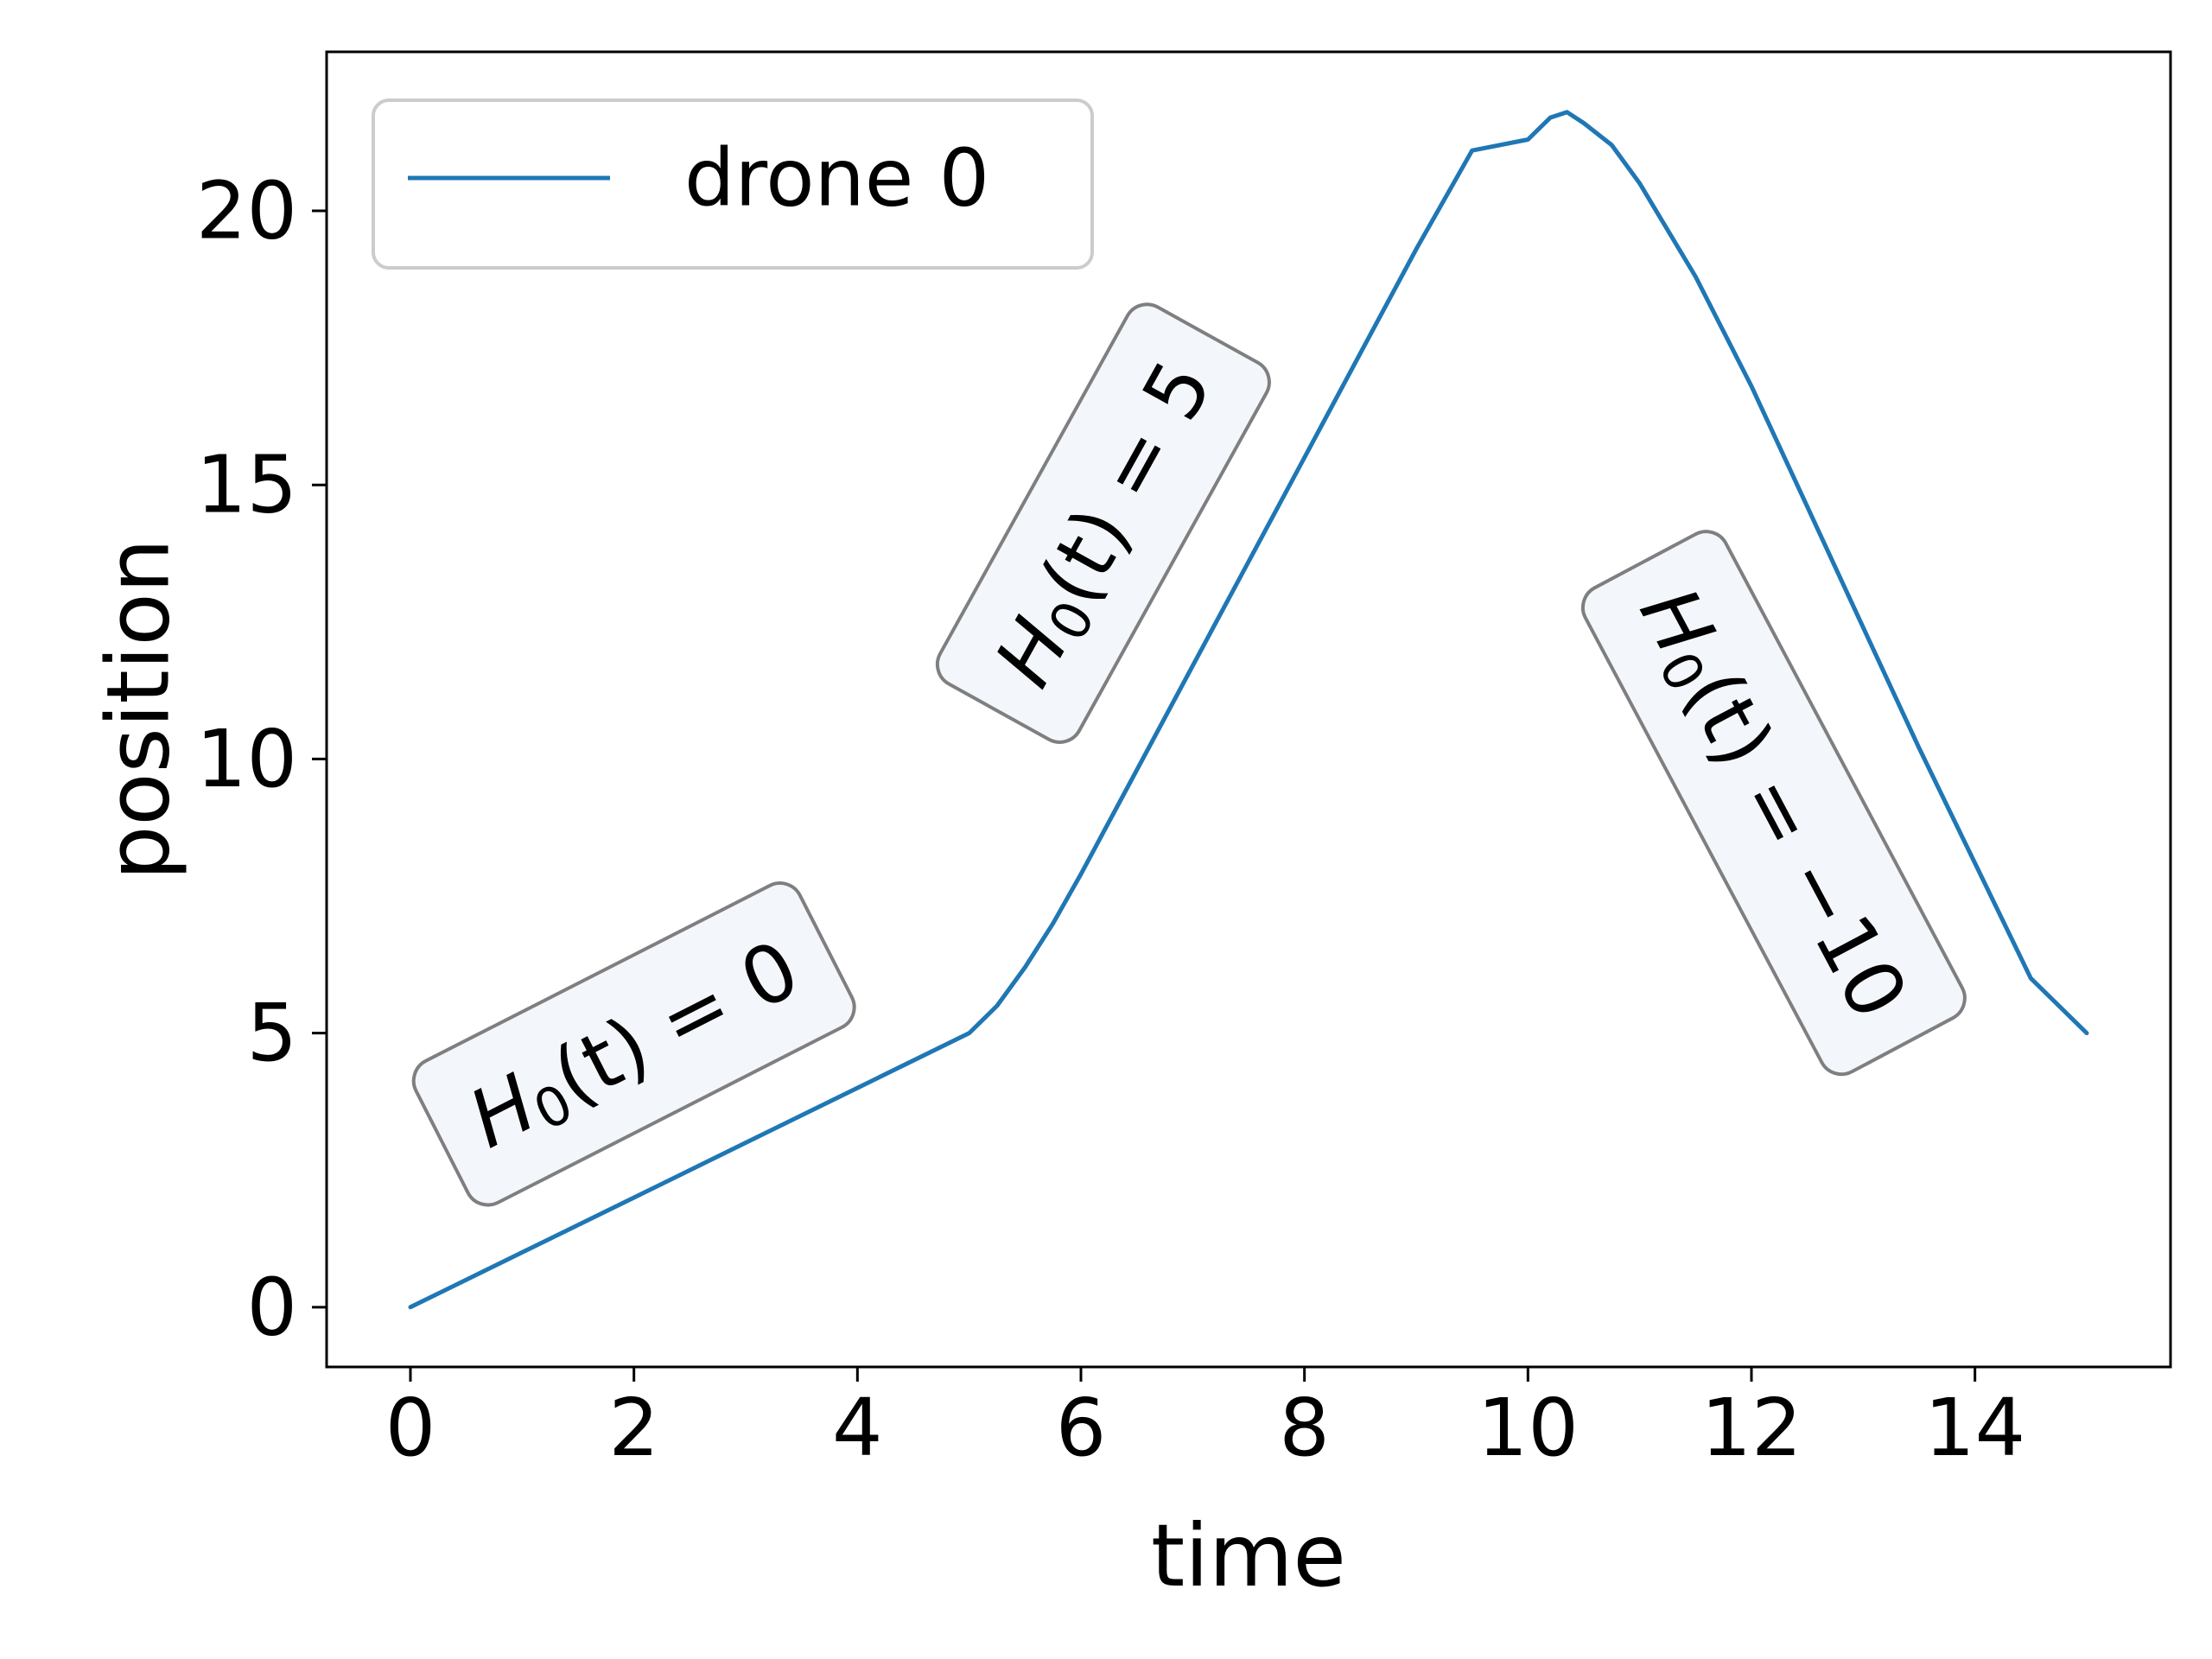 This screenshot has width=2212, height=1659. What do you see at coordinates (246, 485) in the screenshot?
I see `y-tick-label: 15` at bounding box center [246, 485].